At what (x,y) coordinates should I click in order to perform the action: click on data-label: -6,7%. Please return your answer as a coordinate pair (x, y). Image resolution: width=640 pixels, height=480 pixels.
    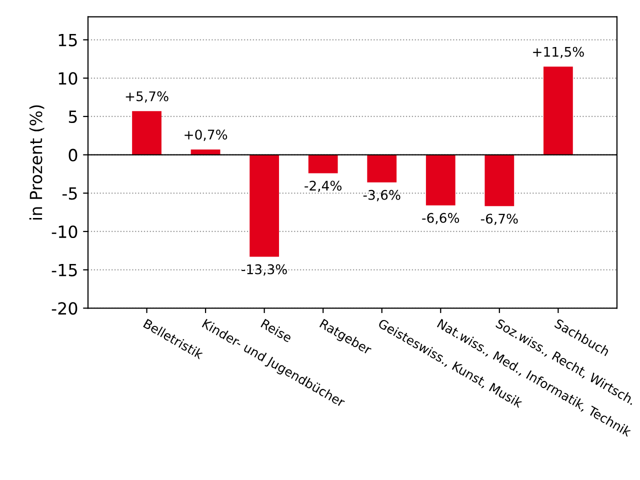
    Looking at the image, I should click on (499, 220).